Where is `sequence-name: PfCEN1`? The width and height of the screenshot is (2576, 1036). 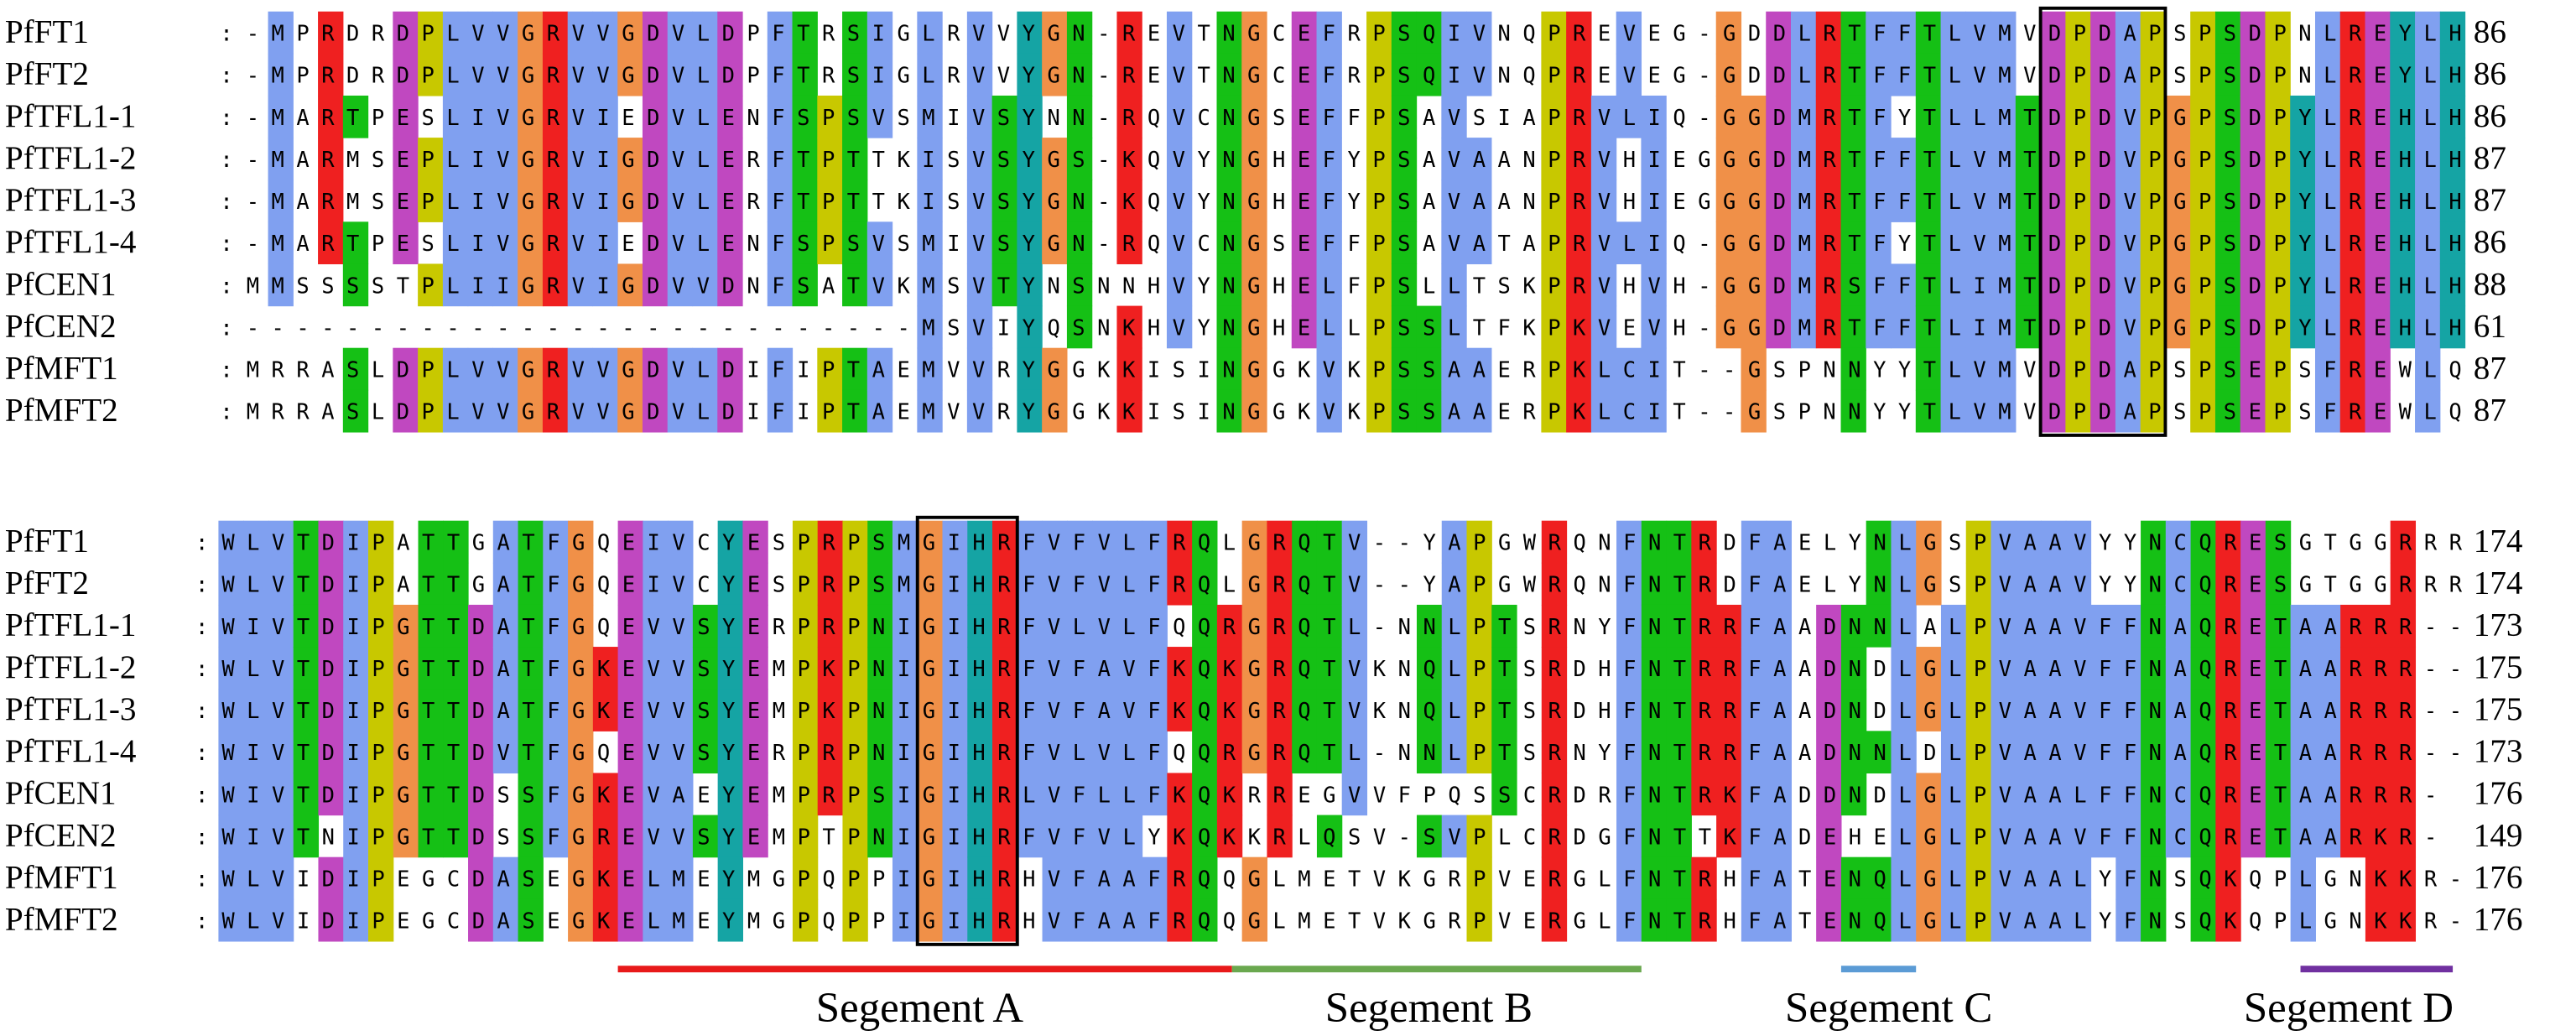 sequence-name: PfCEN1 is located at coordinates (61, 793).